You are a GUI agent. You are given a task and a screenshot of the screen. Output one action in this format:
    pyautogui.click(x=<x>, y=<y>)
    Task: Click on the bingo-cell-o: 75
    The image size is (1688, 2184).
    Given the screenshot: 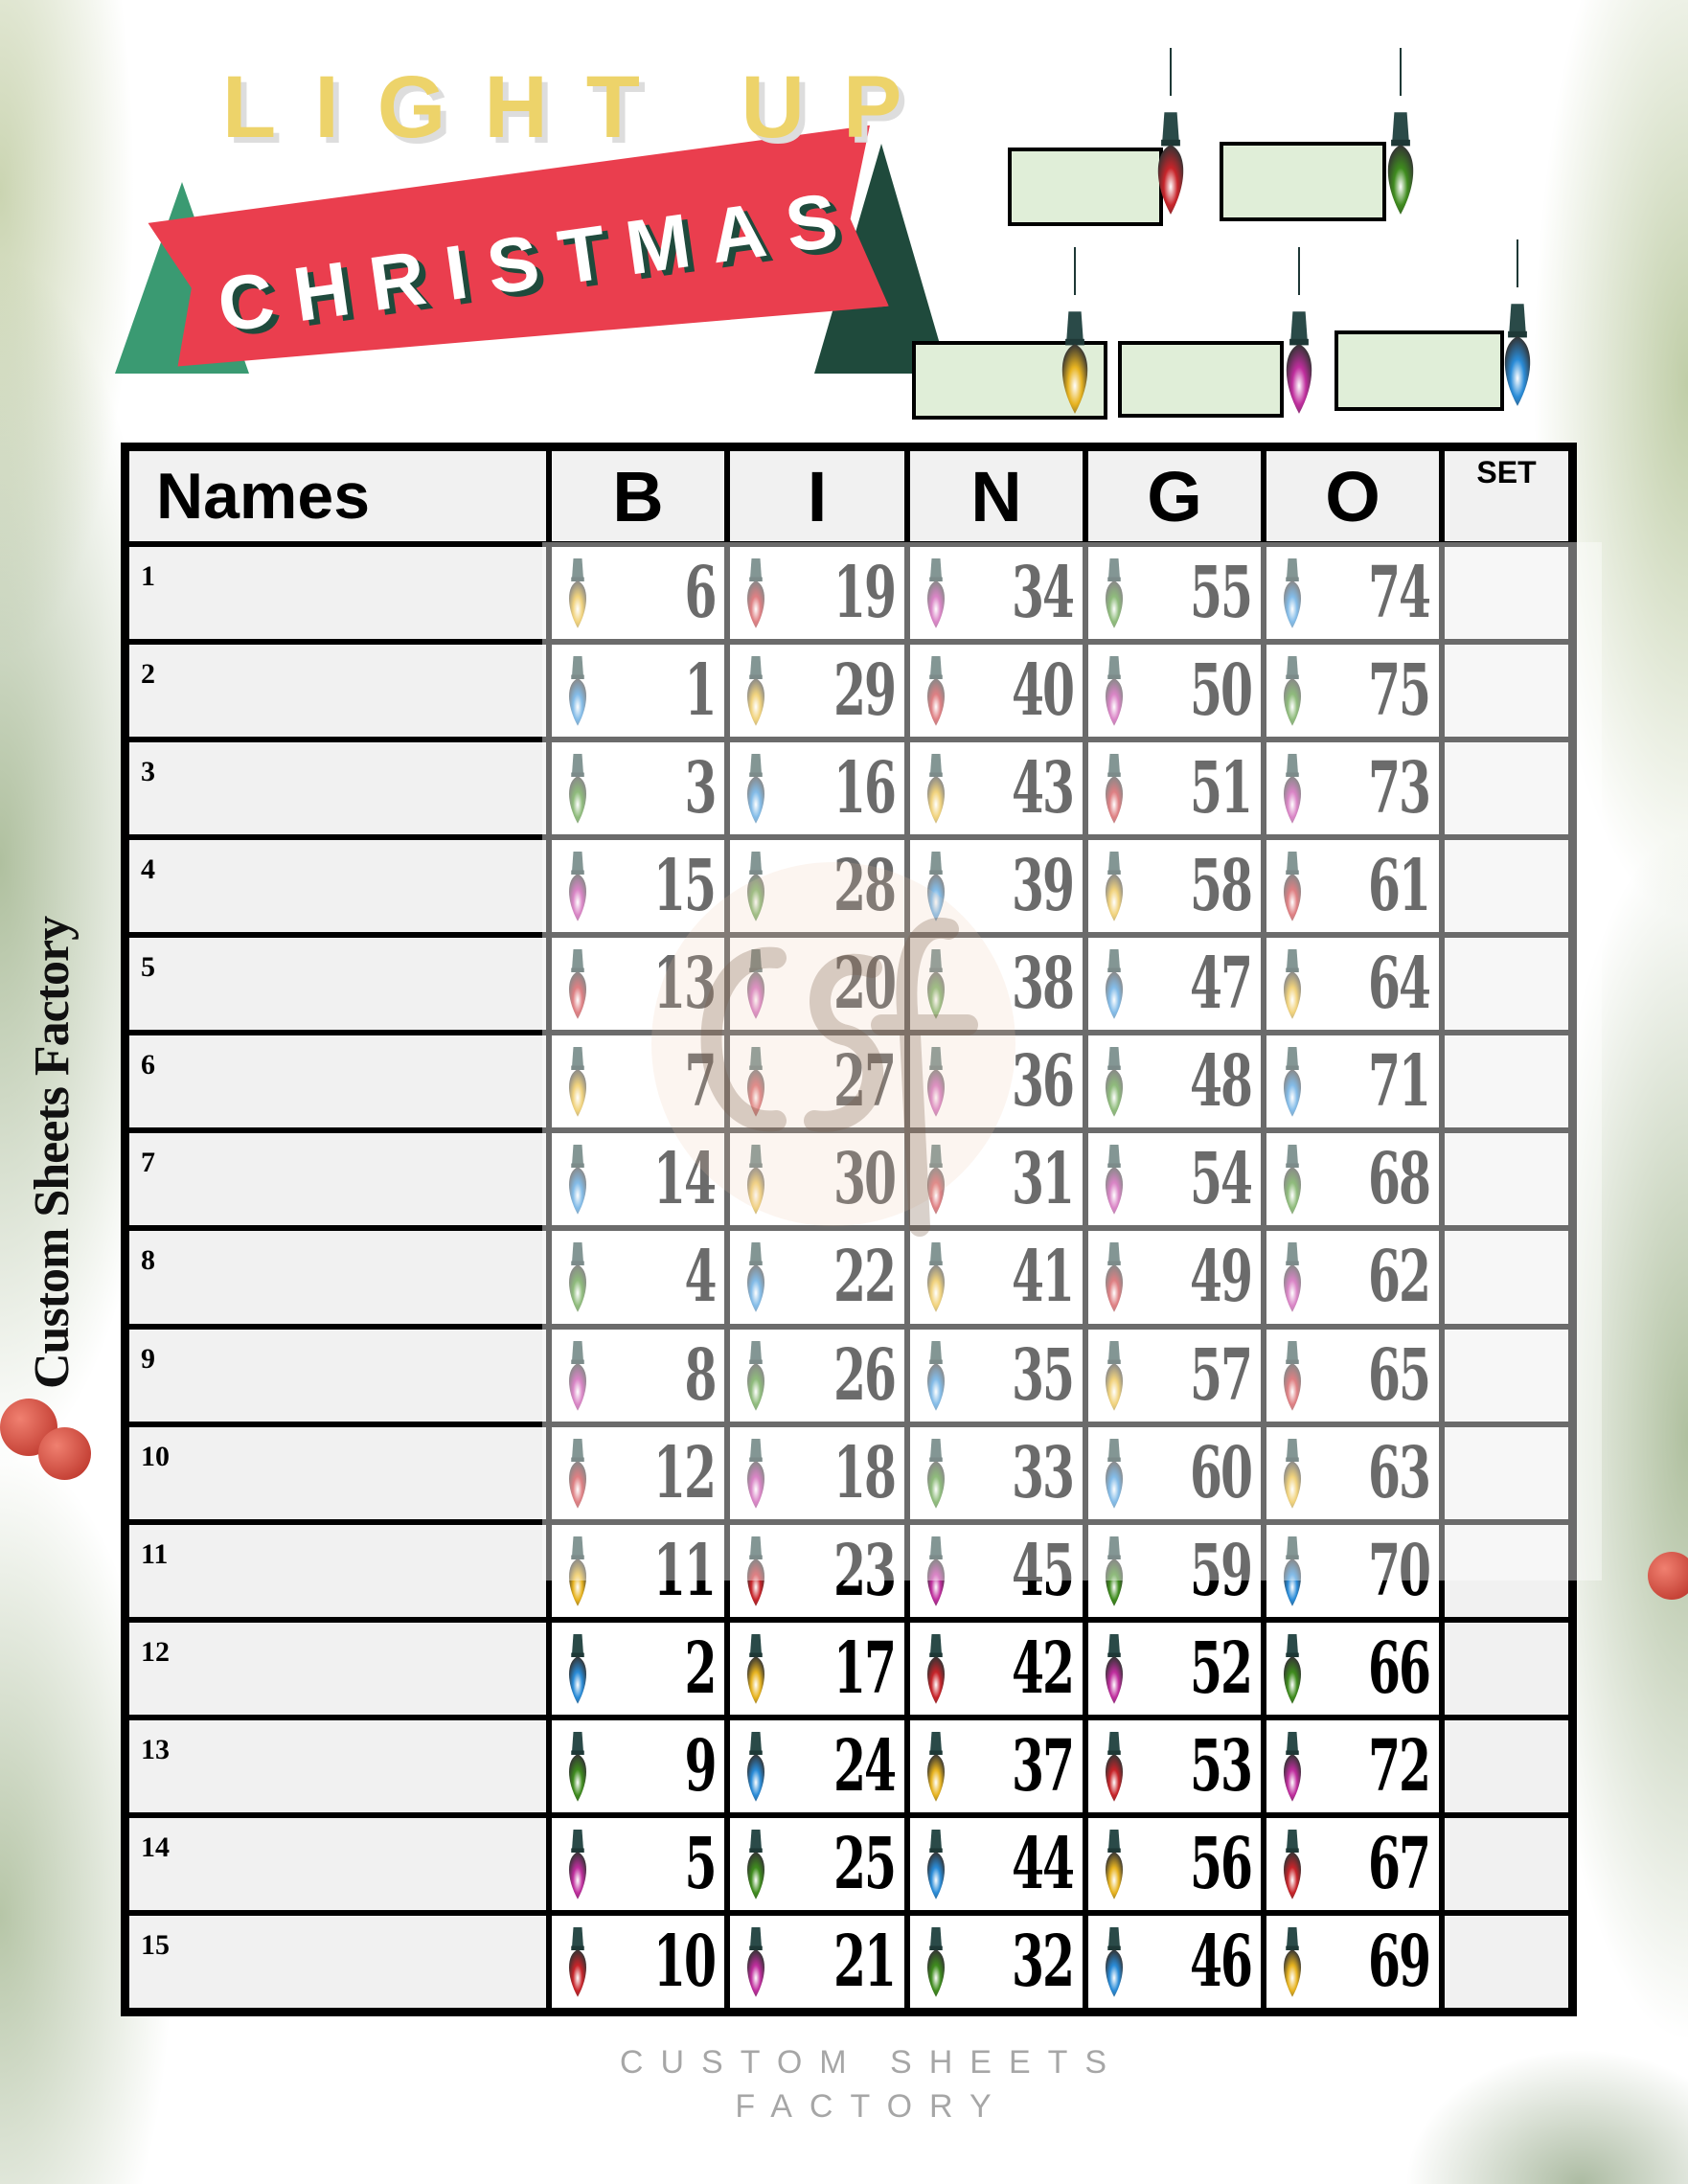 What is the action you would take?
    pyautogui.click(x=1353, y=691)
    